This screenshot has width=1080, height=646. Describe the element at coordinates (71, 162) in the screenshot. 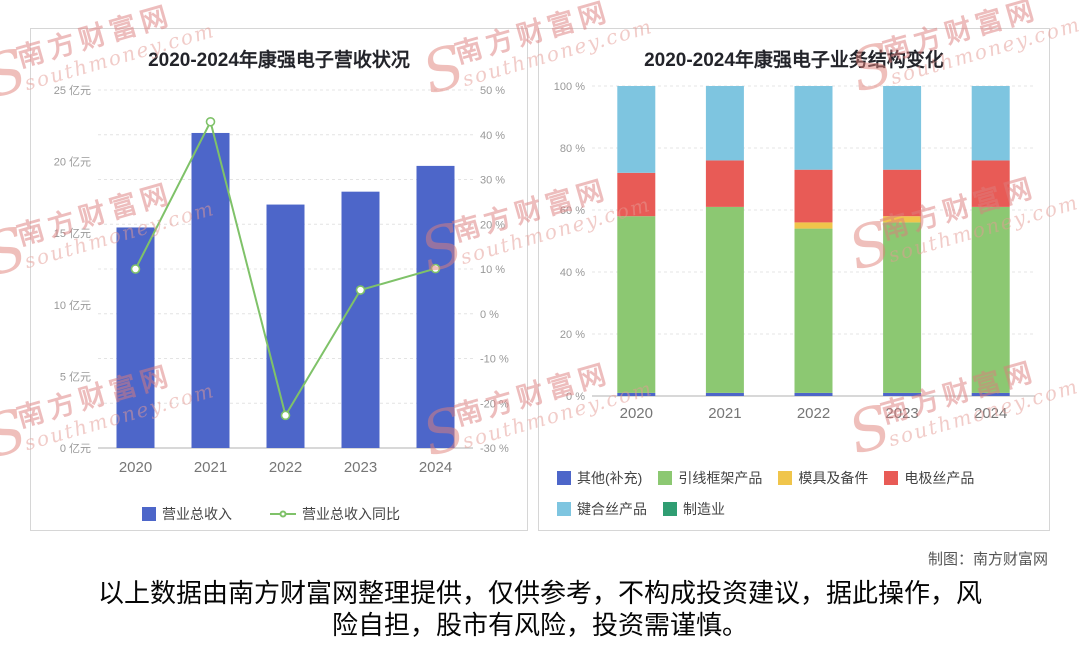

I see `left-axis-tick-label: 20 亿元` at that location.